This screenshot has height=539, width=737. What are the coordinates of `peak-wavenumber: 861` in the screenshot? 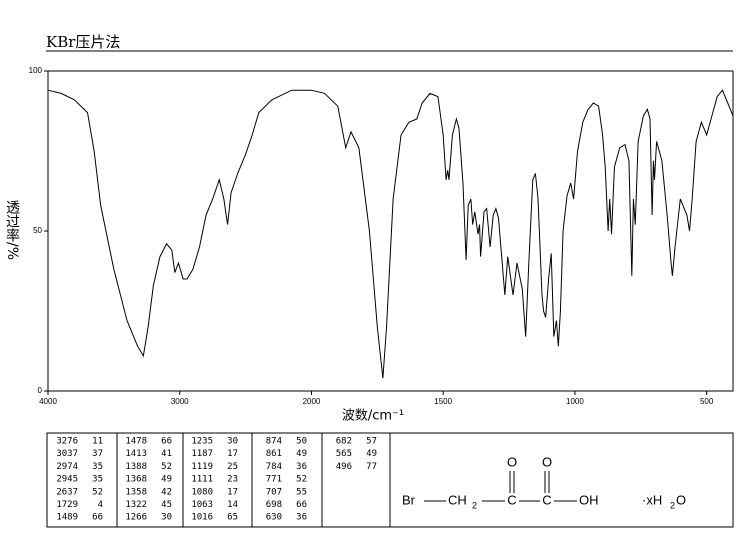 It's located at (274, 454).